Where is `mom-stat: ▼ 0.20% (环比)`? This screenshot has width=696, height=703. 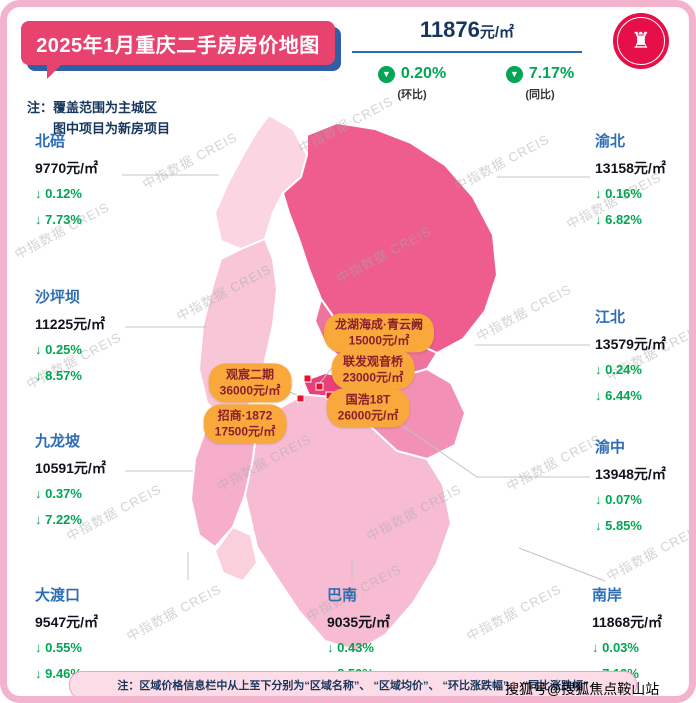
mom-stat: ▼ 0.20% (环比) is located at coordinates (412, 83).